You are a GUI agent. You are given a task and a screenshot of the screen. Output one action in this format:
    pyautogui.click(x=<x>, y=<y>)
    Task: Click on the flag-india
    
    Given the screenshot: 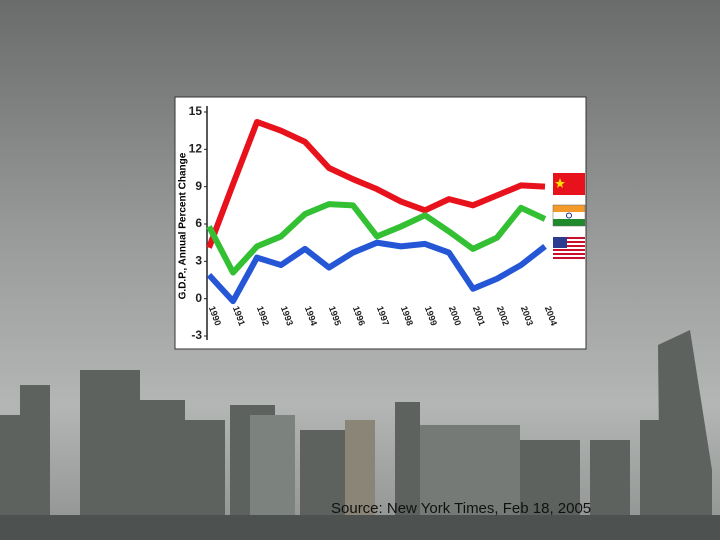 What is the action you would take?
    pyautogui.click(x=569, y=215)
    